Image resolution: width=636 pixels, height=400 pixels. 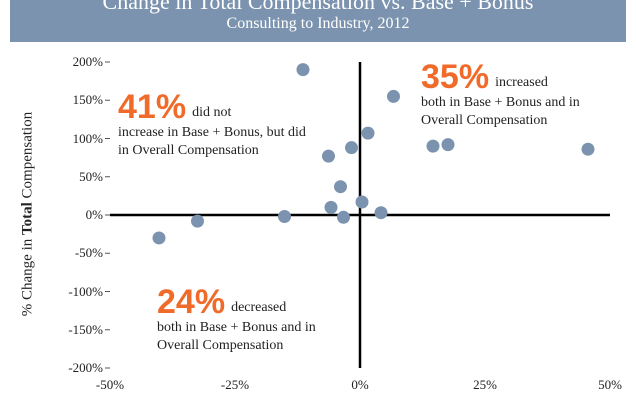 I want to click on x-tick-label: -25%, so click(x=235, y=384).